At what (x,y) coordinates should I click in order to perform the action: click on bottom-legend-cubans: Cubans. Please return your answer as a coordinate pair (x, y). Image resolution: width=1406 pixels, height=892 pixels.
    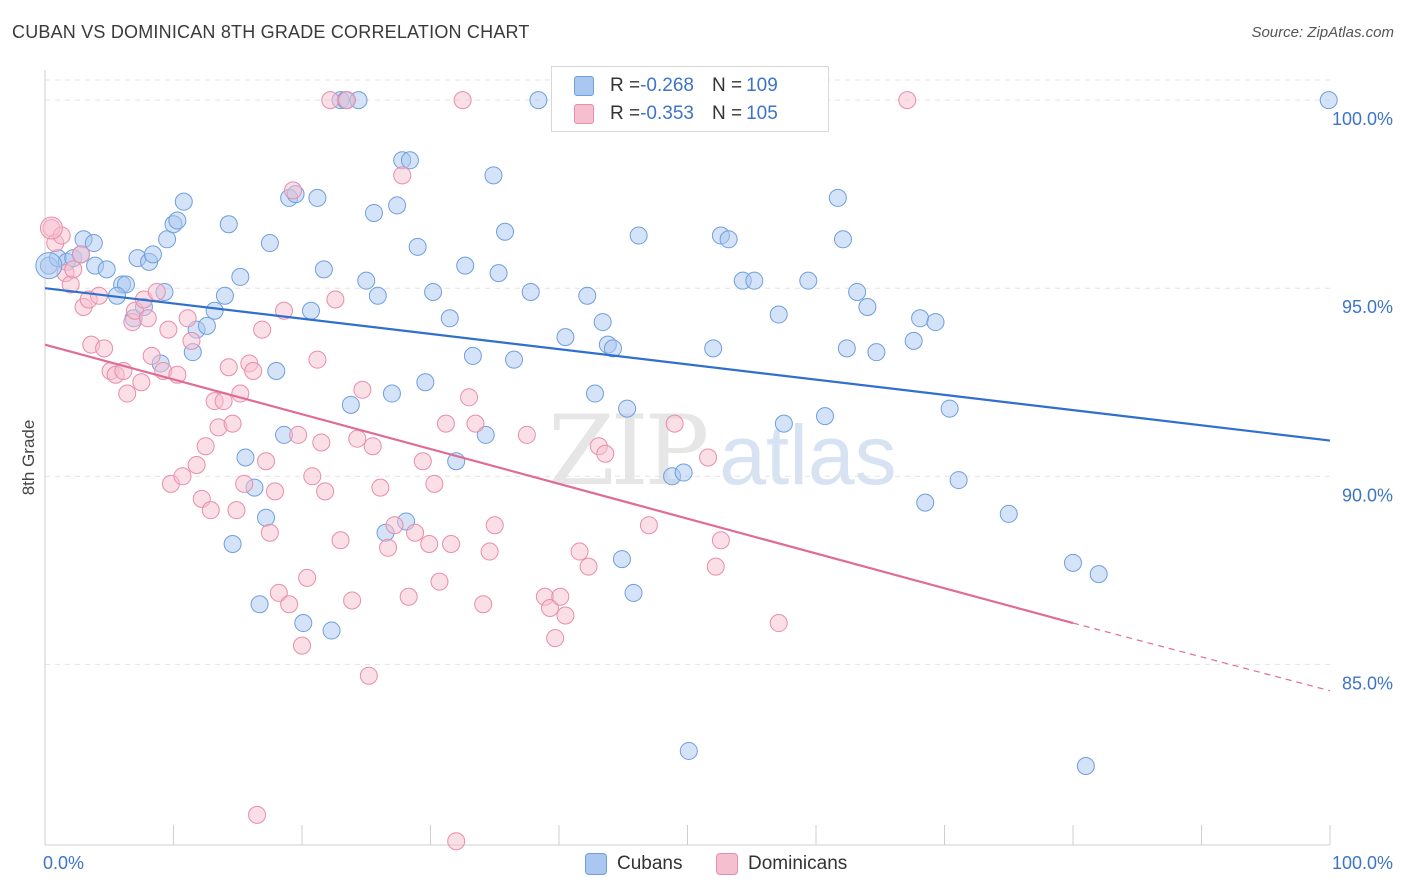
    Looking at the image, I should click on (634, 864).